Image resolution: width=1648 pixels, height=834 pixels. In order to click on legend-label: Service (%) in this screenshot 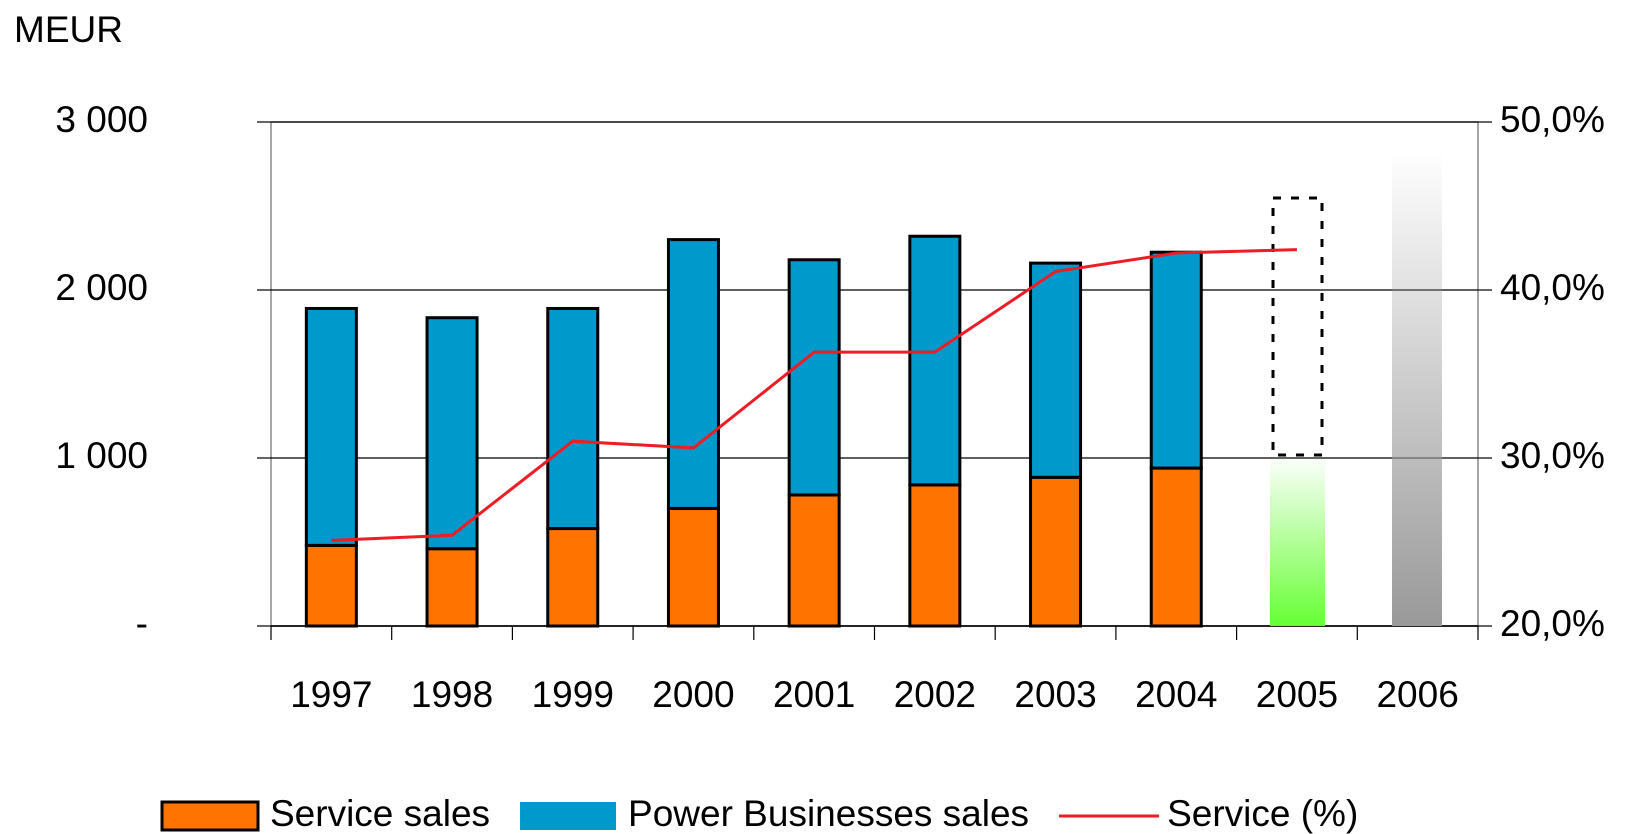, I will do `click(1262, 813)`.